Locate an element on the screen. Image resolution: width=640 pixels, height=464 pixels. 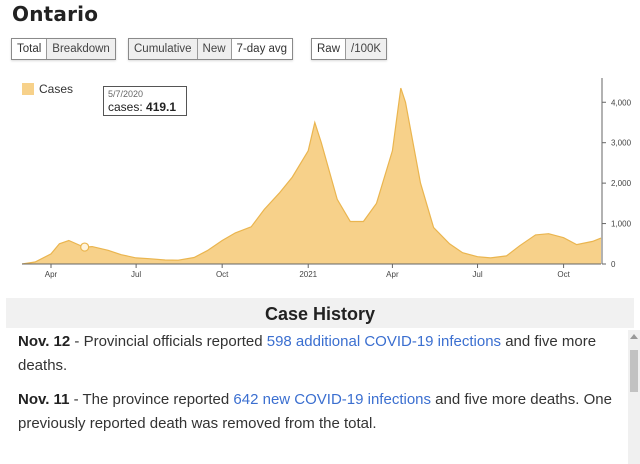
y-tick-label: 3,000 is located at coordinates (621, 143).